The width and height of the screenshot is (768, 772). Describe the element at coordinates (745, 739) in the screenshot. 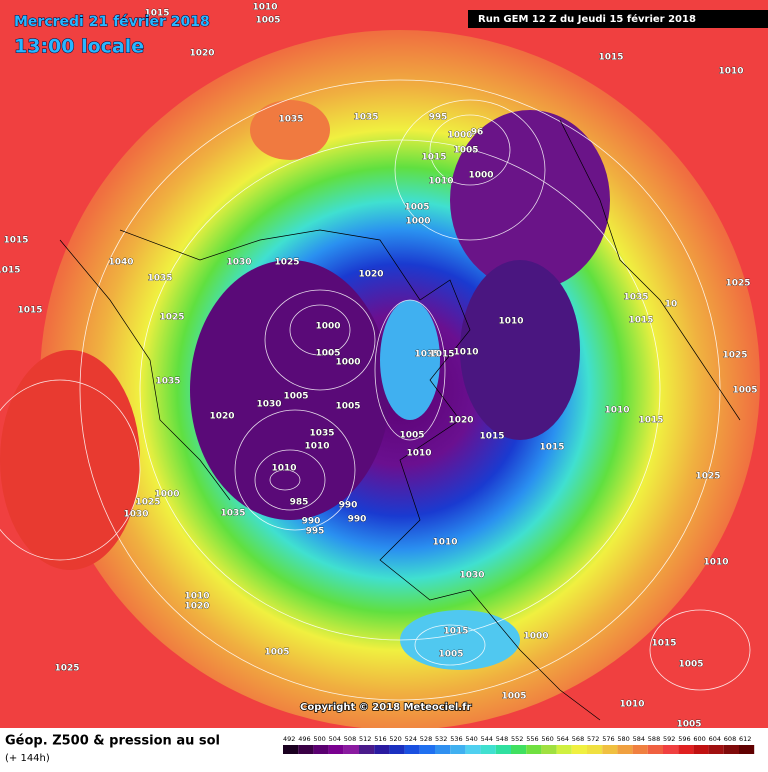

I see `scale-label: 612` at that location.